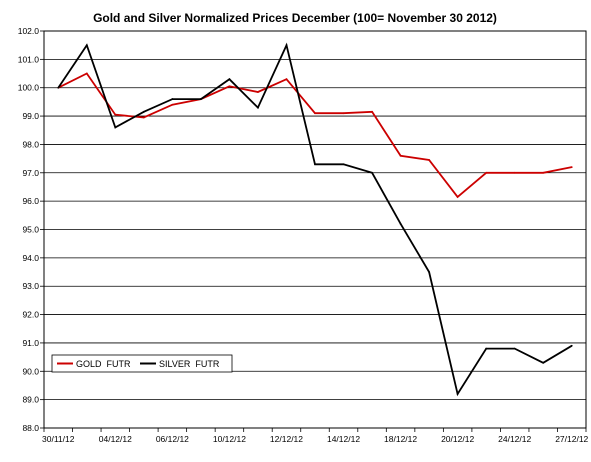 This screenshot has height=462, width=591. What do you see at coordinates (30, 315) in the screenshot?
I see `y-tick-label: 92.0` at bounding box center [30, 315].